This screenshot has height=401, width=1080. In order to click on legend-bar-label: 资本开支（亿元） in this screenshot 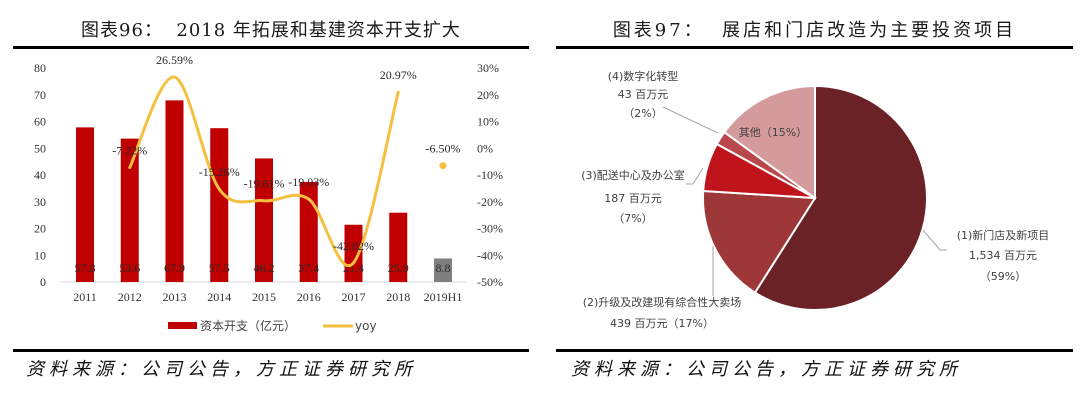, I will do `click(248, 325)`.